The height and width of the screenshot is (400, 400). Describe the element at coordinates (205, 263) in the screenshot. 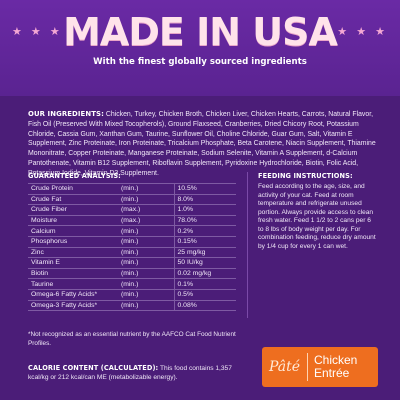

I see `nutrient-value: 50 IU/kg` at that location.